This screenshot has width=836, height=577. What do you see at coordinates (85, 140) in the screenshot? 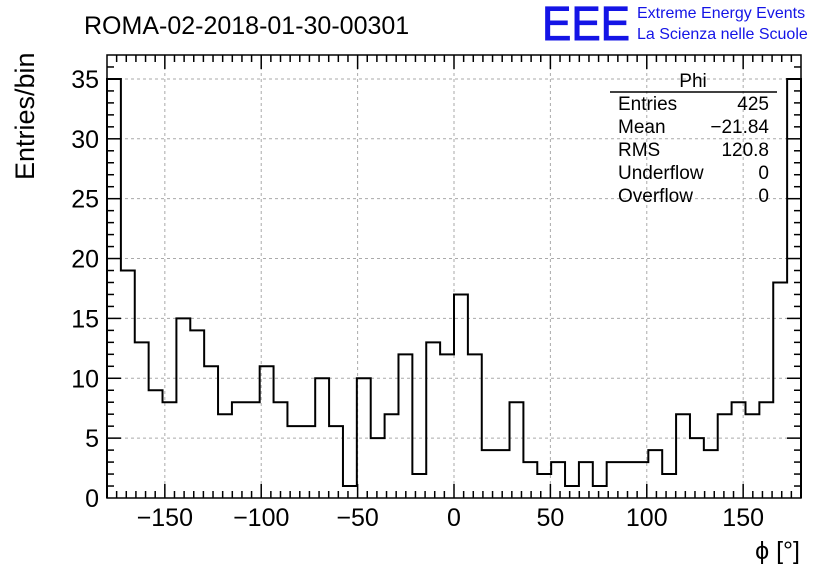
I see `y-tick-label: 30` at bounding box center [85, 140].